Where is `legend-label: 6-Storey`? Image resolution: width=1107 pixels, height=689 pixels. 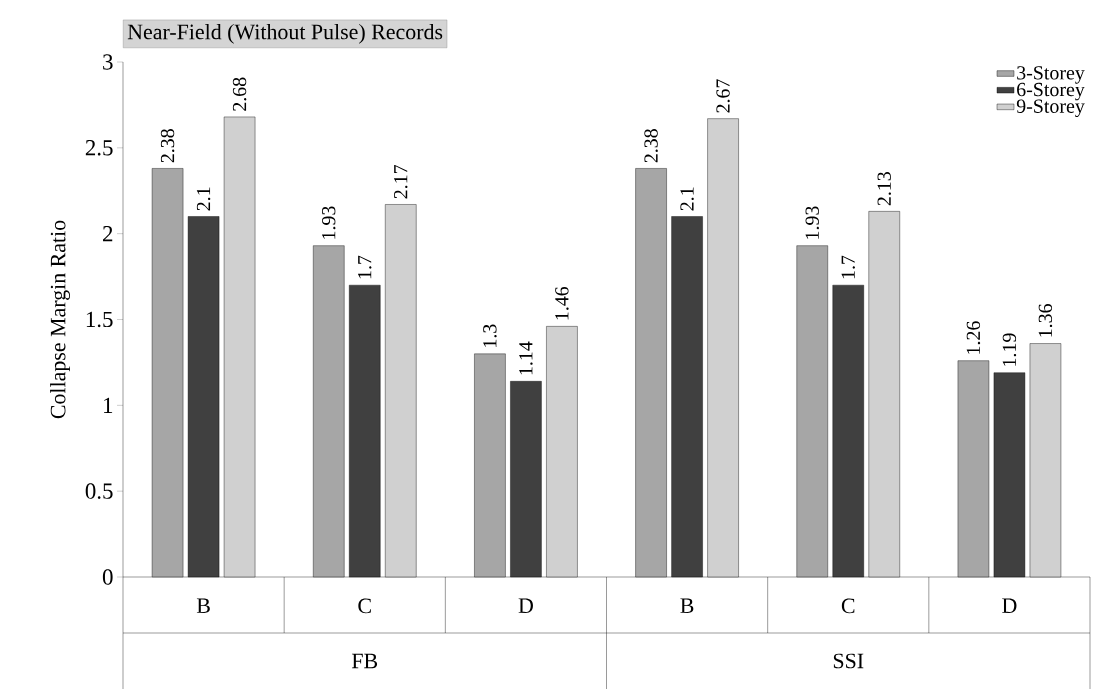 legend-label: 6-Storey is located at coordinates (1051, 91).